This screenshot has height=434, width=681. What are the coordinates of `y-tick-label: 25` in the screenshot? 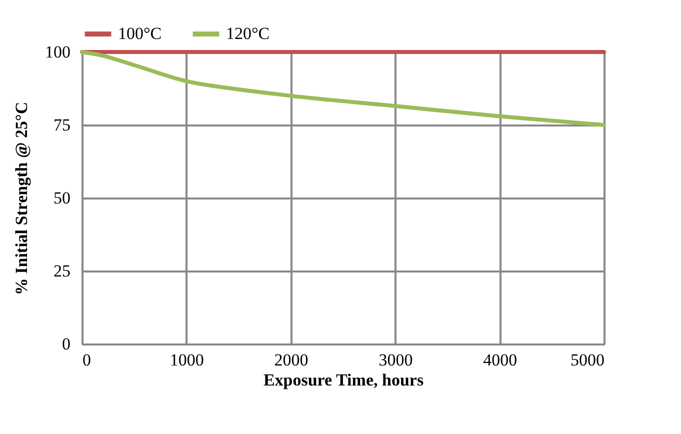 It's located at (62, 271).